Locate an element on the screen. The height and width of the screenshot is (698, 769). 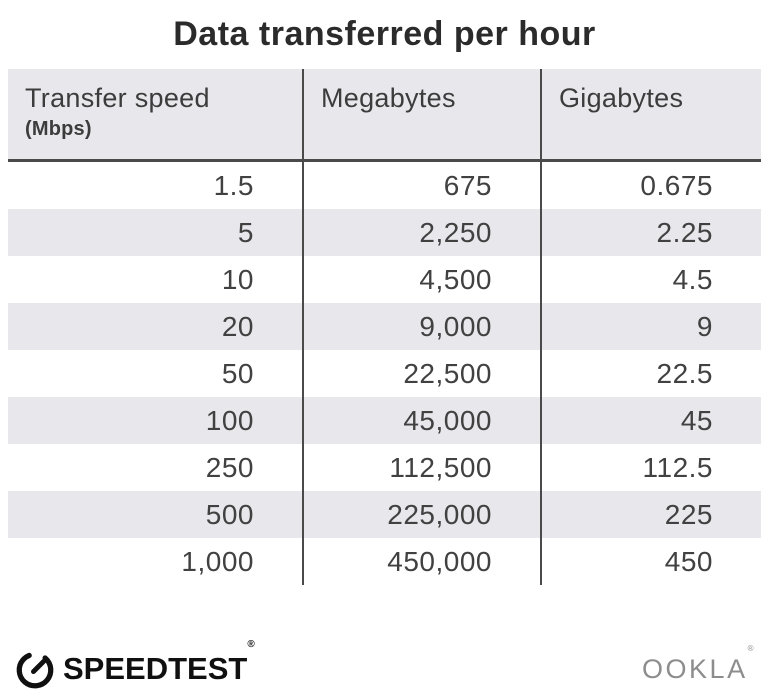
cell-gigabytes: 225 is located at coordinates (650, 514).